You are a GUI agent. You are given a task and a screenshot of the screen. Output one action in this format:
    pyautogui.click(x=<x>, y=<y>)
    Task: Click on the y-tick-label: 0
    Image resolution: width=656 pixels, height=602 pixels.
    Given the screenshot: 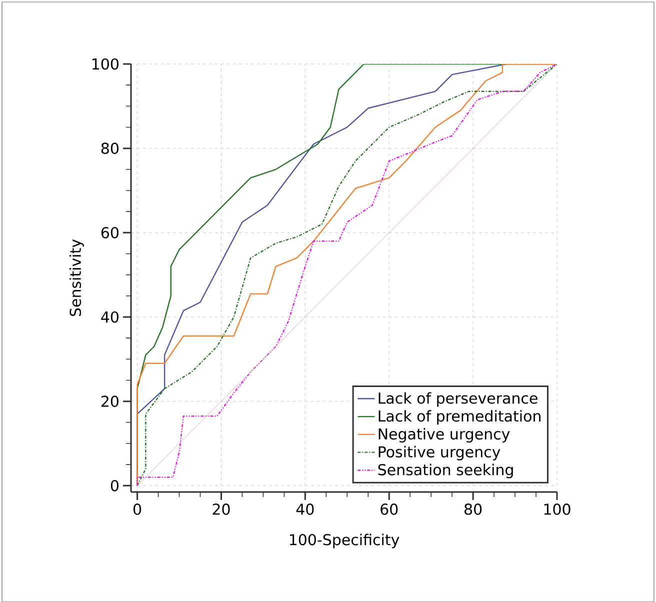 What is the action you would take?
    pyautogui.click(x=114, y=486)
    